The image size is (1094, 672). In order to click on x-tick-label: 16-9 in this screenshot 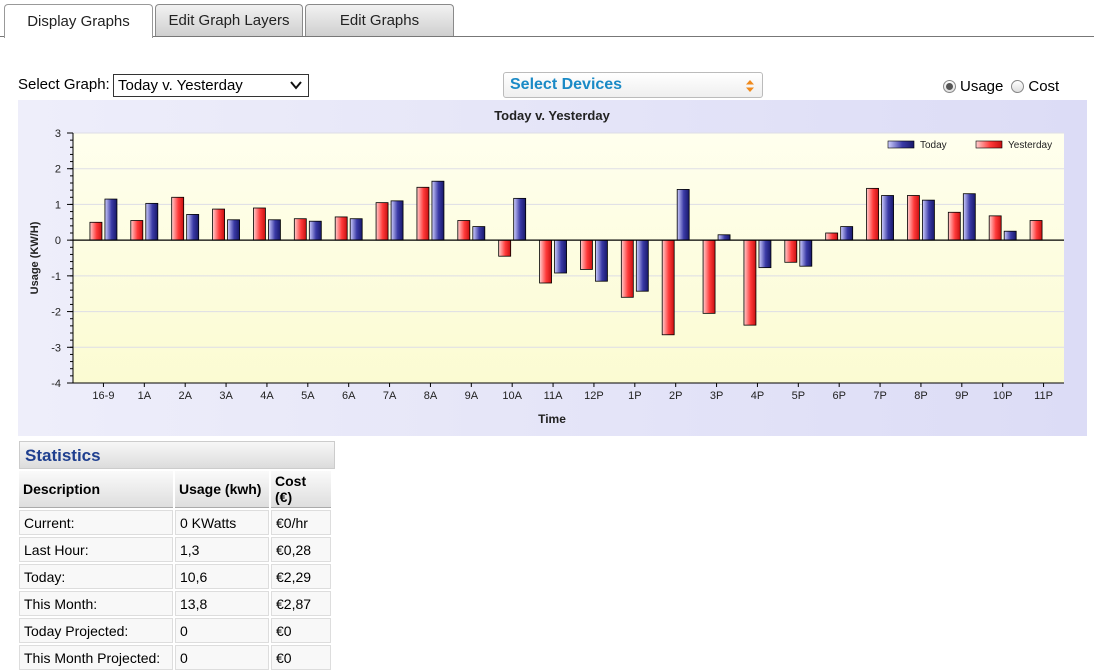, I will do `click(103, 396)`.